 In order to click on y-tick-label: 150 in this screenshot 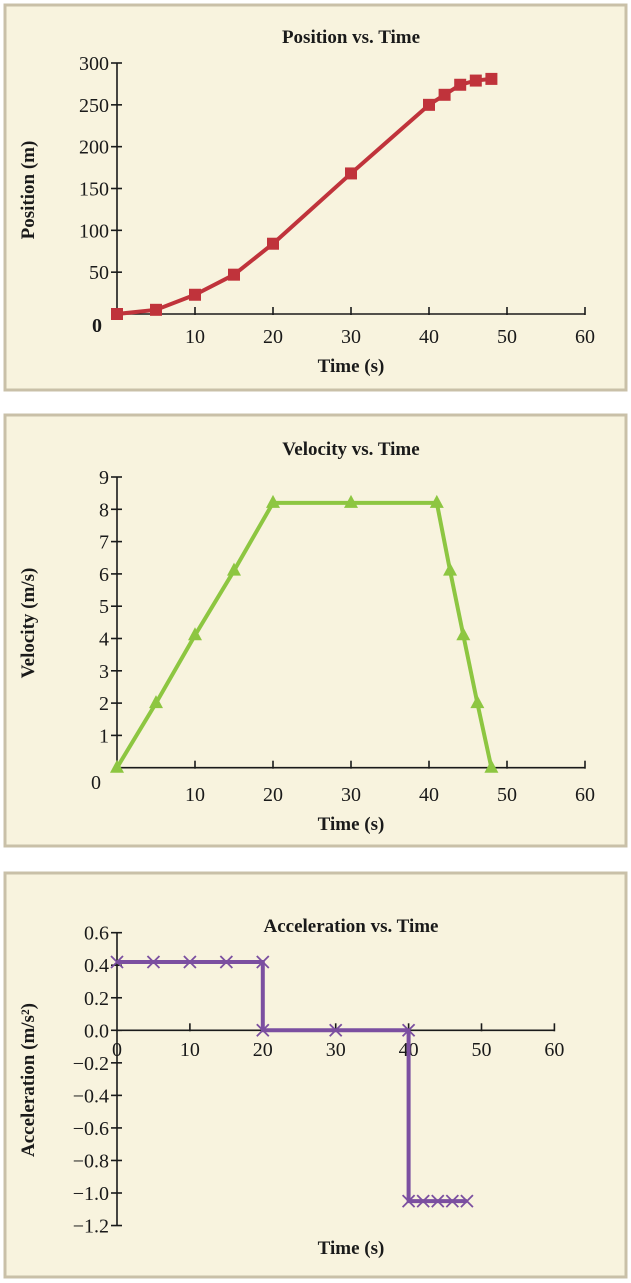, I will do `click(94, 190)`.